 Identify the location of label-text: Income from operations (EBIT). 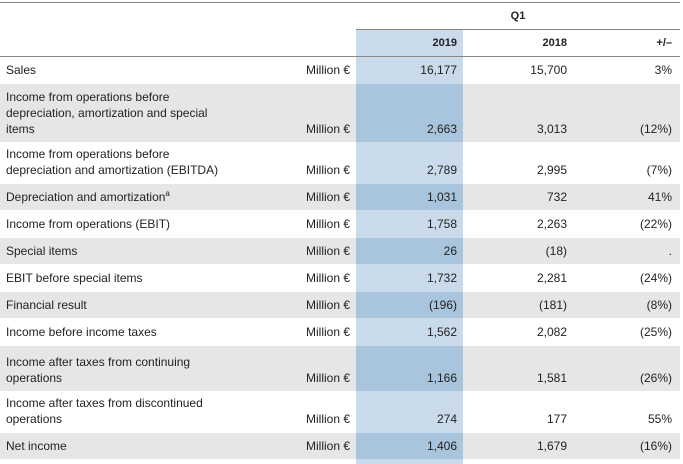
(88, 224).